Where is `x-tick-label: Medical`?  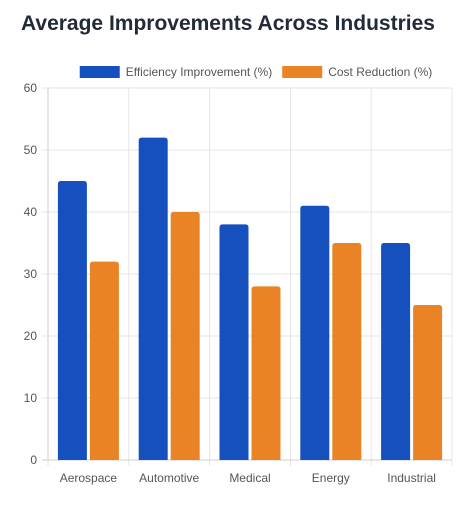 x-tick-label: Medical is located at coordinates (249, 478).